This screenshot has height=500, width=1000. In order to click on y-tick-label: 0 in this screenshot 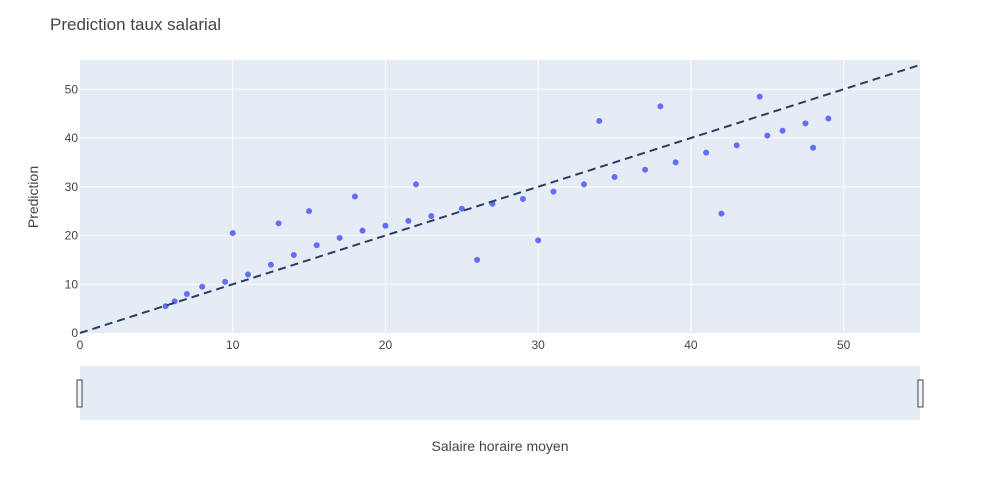, I will do `click(74, 333)`.